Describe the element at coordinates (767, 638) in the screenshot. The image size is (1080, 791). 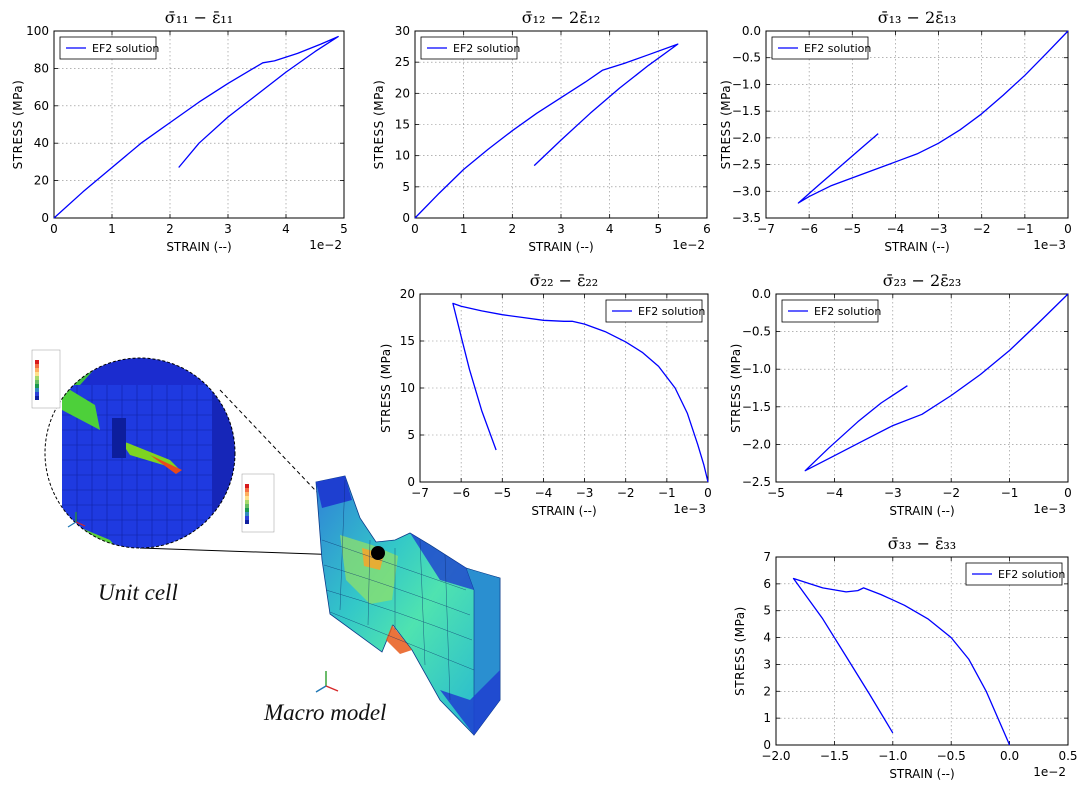
I see `y-tick-label: 4` at that location.